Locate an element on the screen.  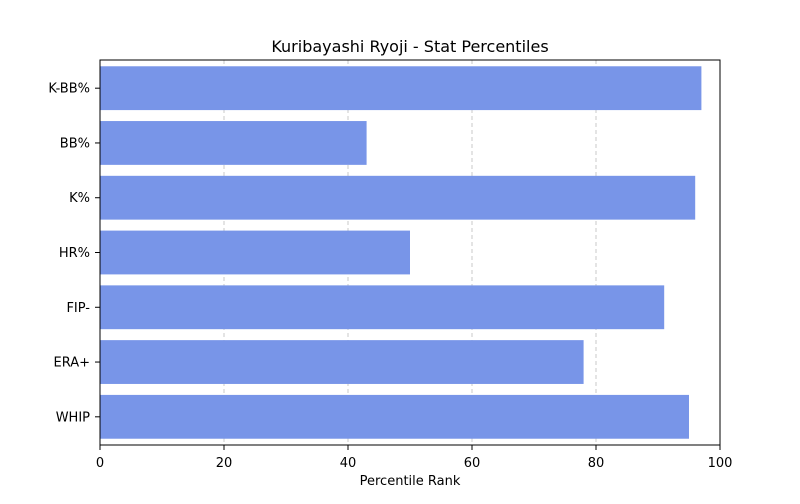
x-axis-label: Percentile Rank is located at coordinates (410, 481).